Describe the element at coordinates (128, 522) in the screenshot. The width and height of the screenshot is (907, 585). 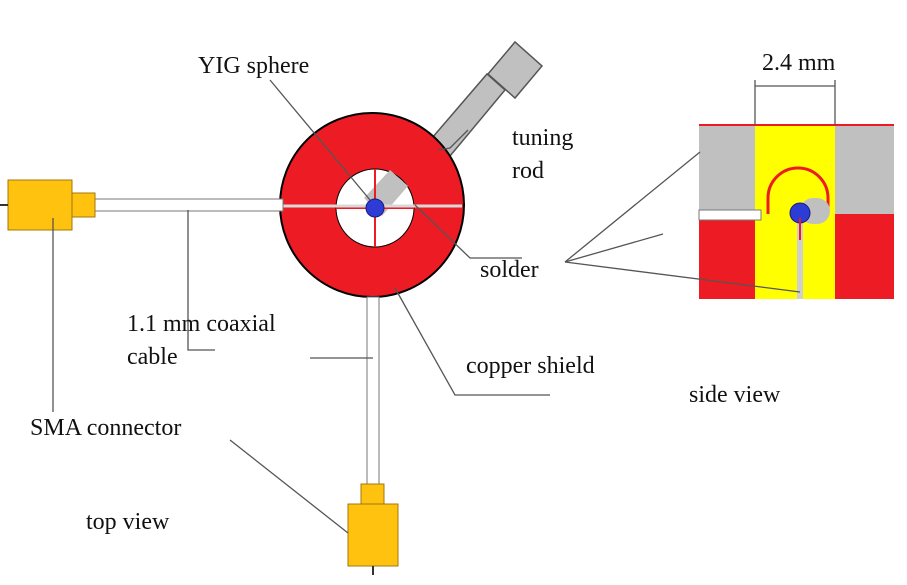
I see `label-top-view: top view` at that location.